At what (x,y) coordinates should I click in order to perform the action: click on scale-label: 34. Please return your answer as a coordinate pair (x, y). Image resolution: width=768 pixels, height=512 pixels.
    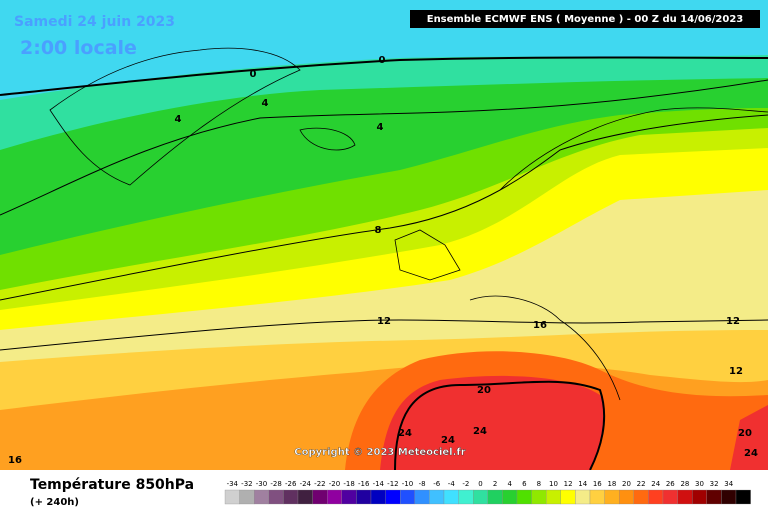
    Looking at the image, I should click on (728, 484).